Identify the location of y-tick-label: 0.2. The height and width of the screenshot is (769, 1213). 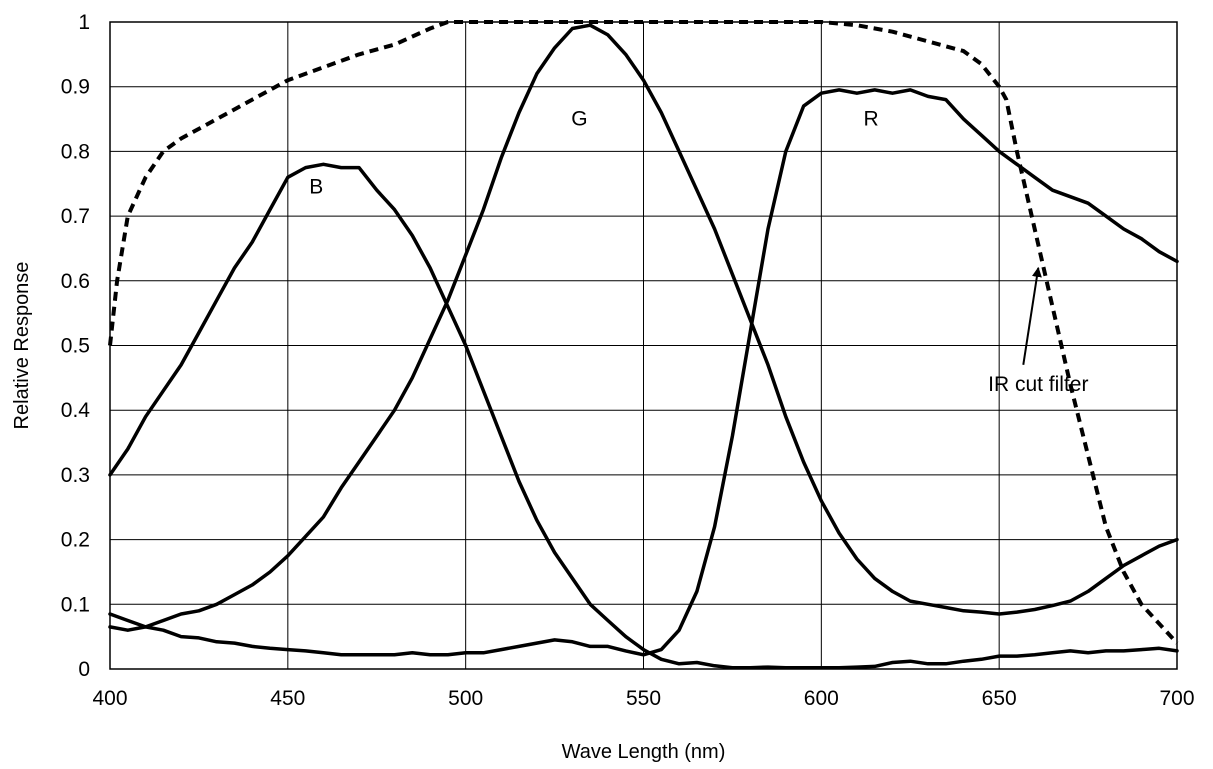
(75, 540).